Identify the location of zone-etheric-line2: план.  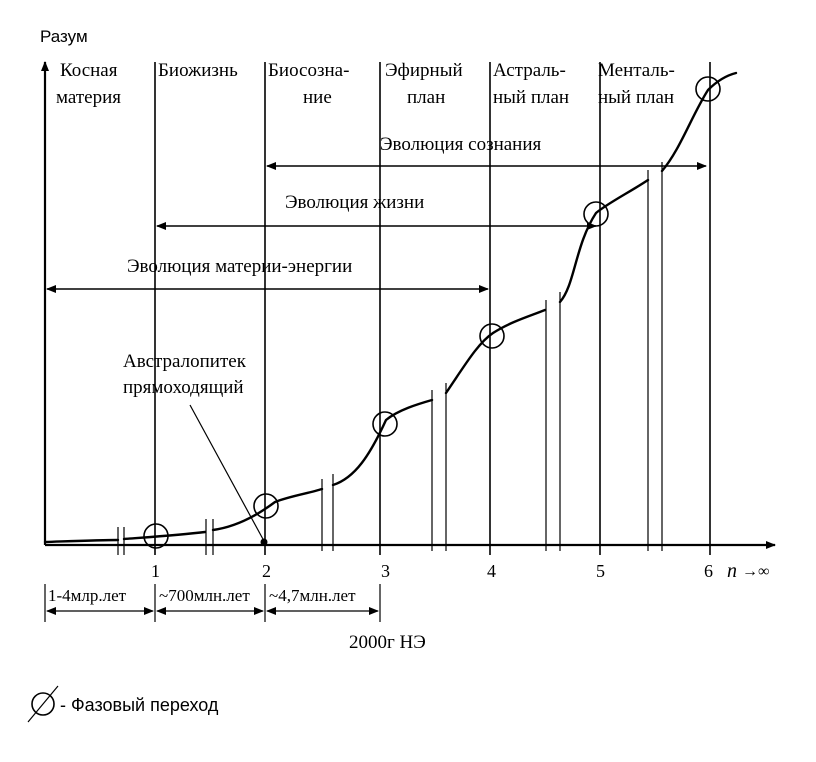
(426, 97).